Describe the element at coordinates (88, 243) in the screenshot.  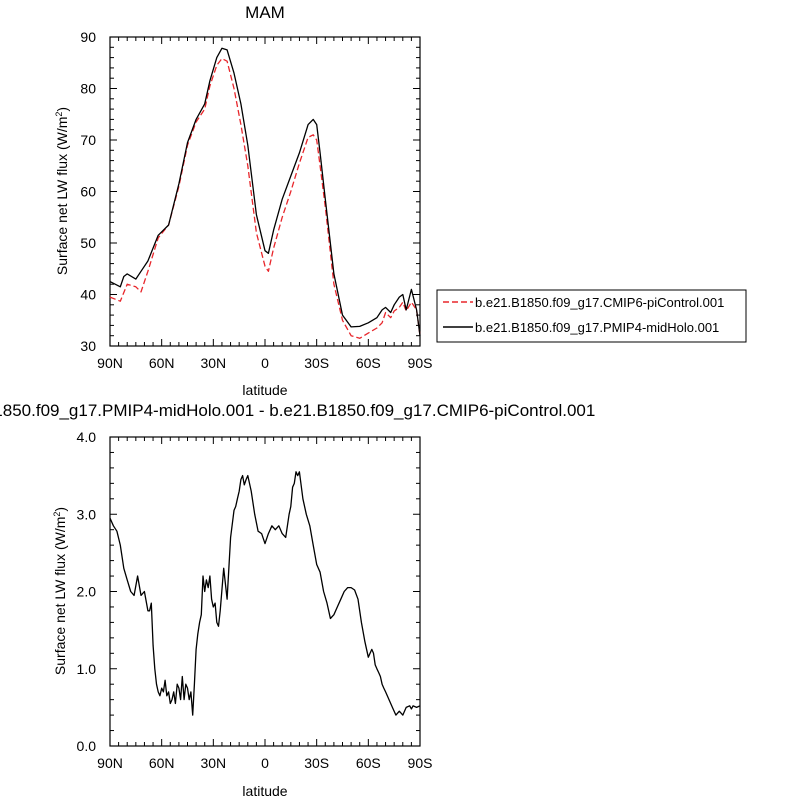
I see `top-chart-y-tick-label: 50` at that location.